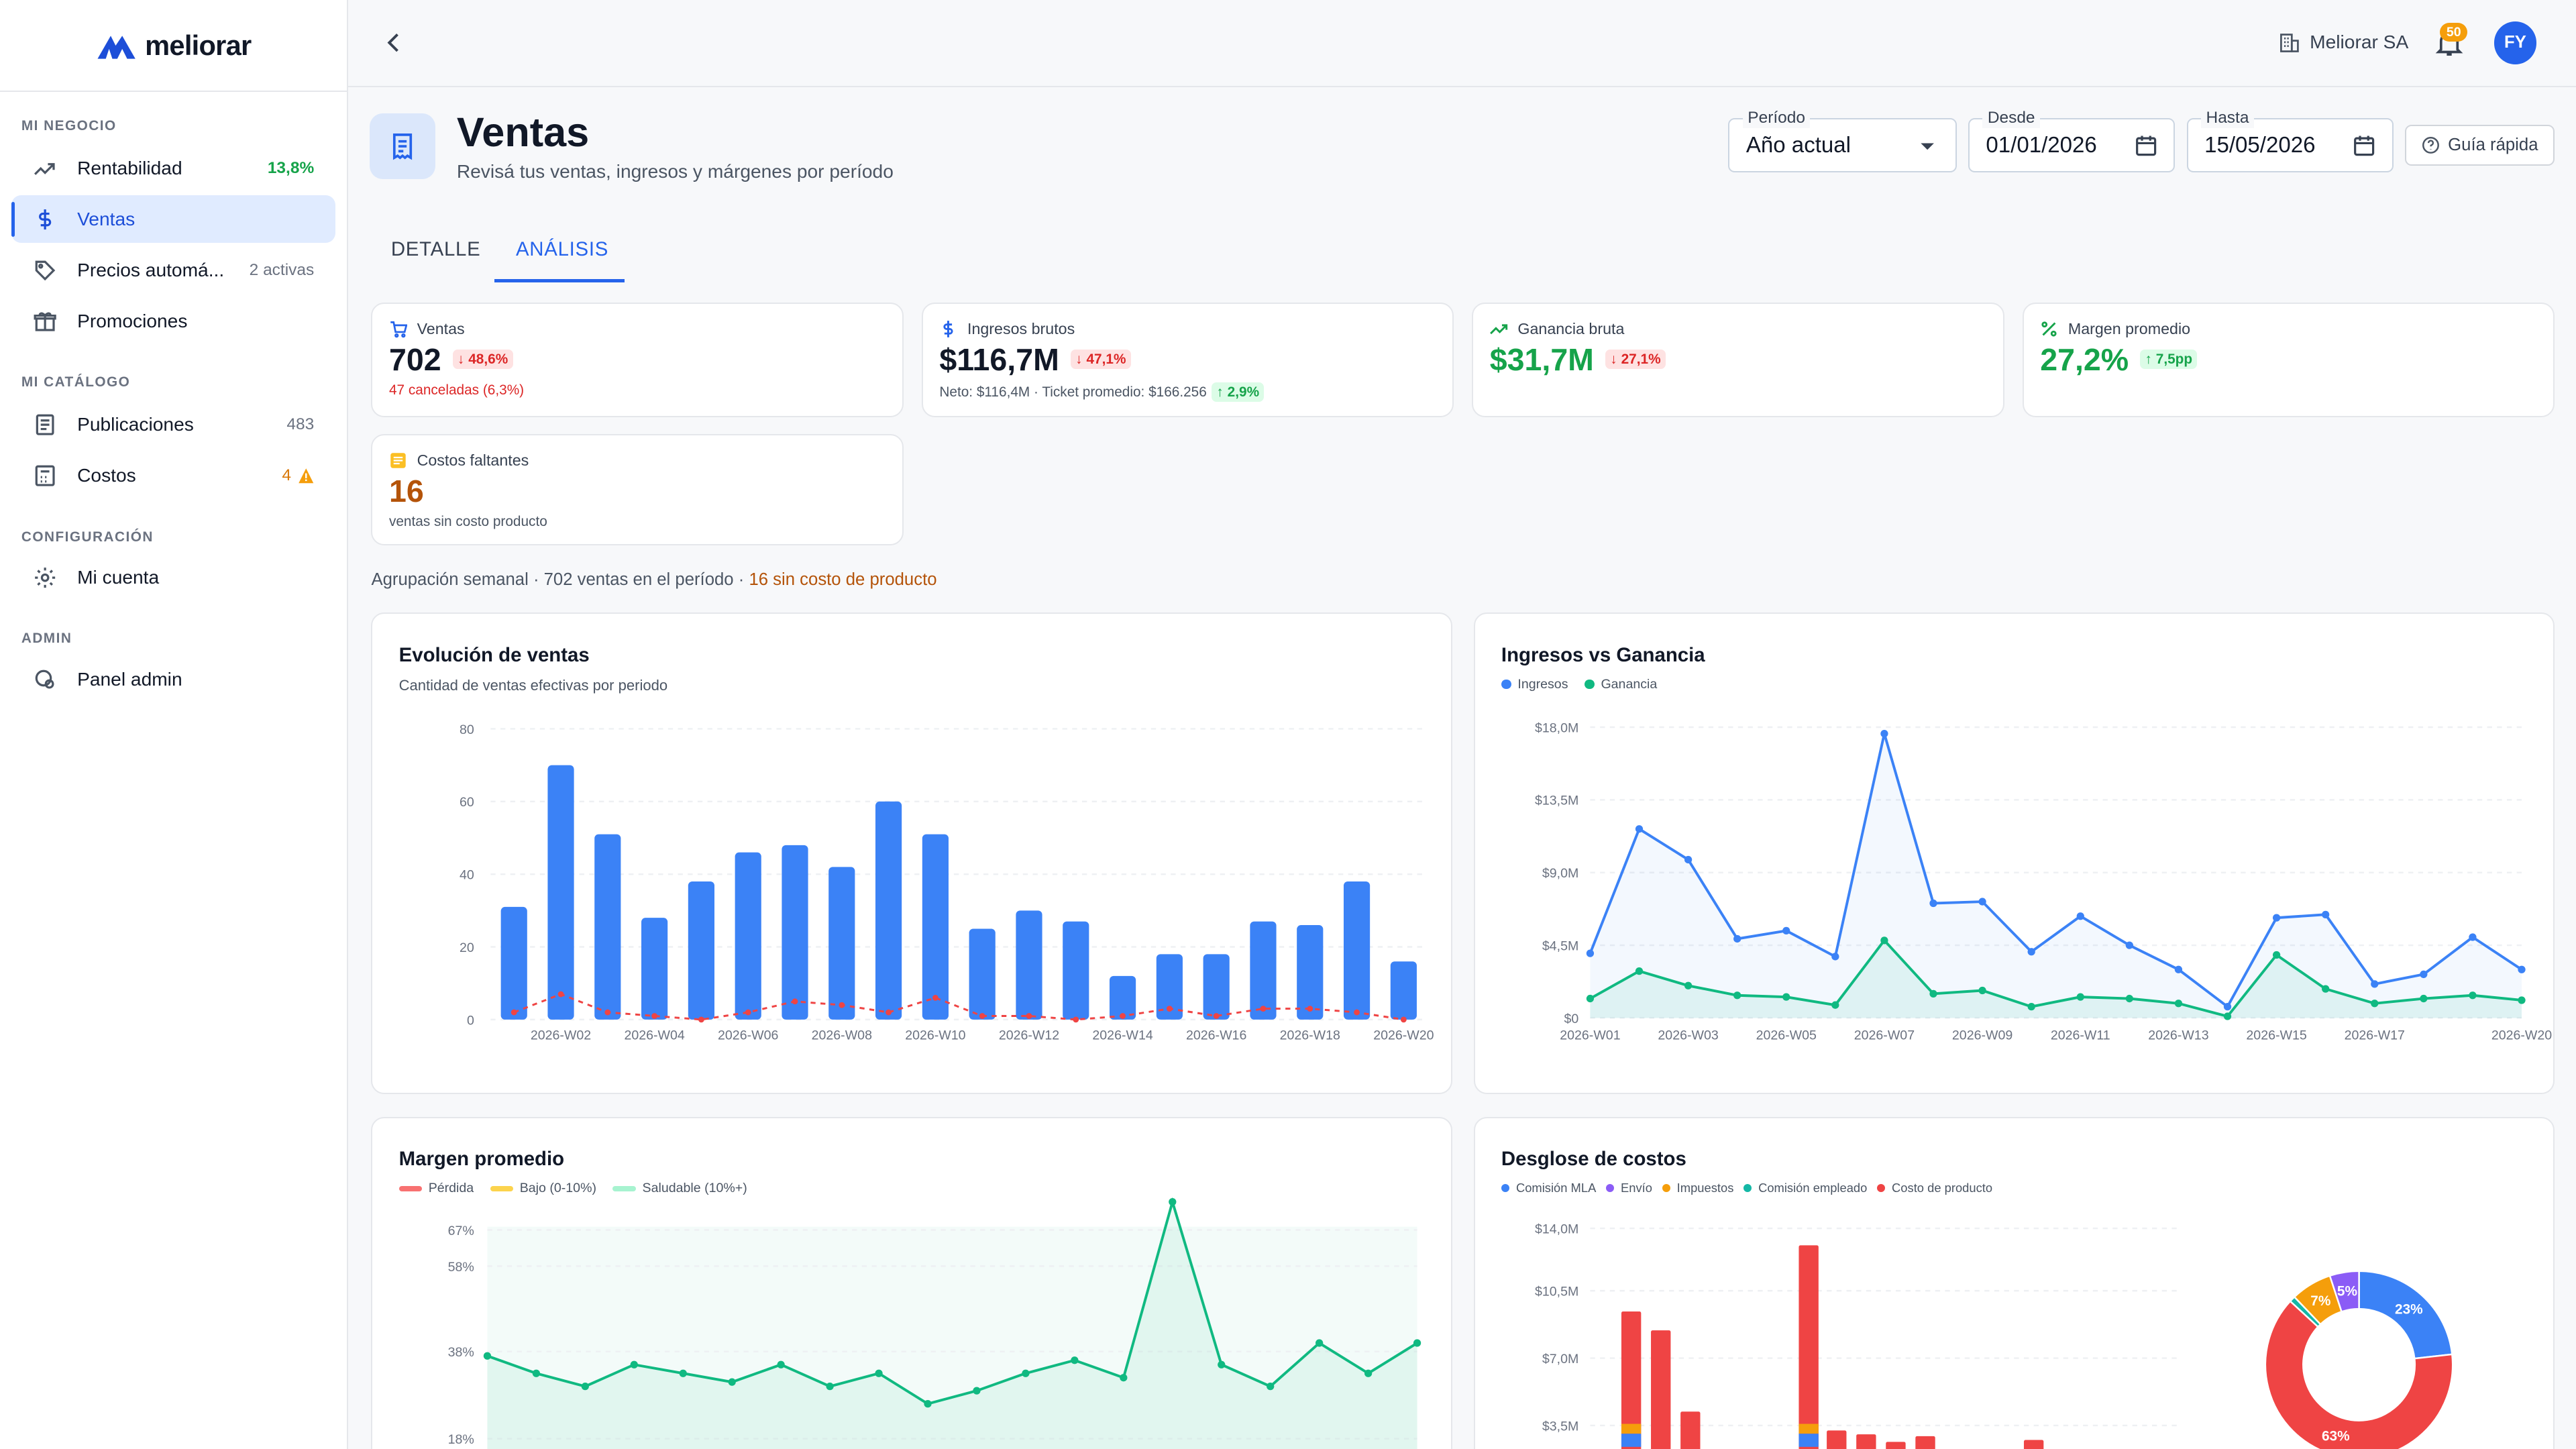 The width and height of the screenshot is (2576, 1449). I want to click on hasta-date-input: Hasta 15/05/2026, so click(2290, 140).